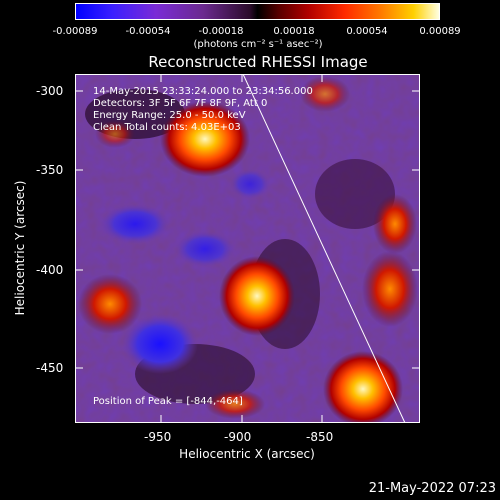 The image size is (500, 500). I want to click on colorbar, so click(257, 11).